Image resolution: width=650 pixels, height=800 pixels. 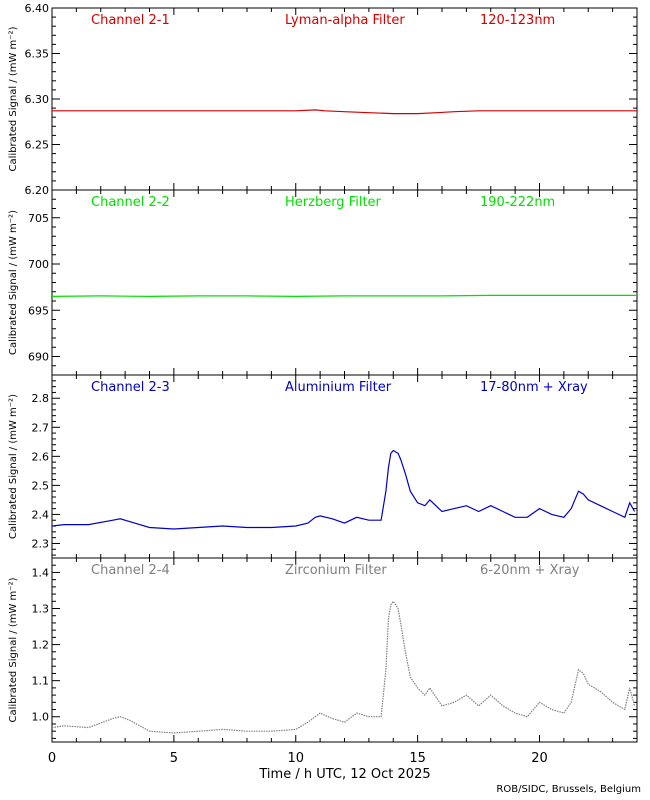 I want to click on y-tick-label: 6.35, so click(x=37, y=54).